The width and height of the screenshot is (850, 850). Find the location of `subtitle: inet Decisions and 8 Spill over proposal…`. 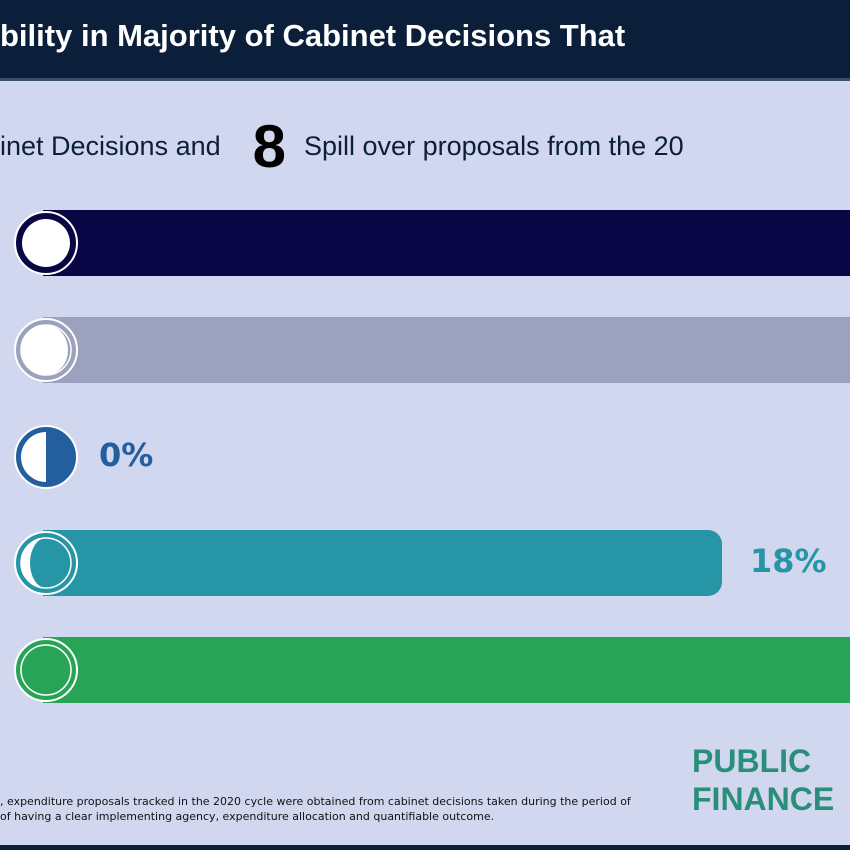

subtitle: inet Decisions and 8 Spill over proposal… is located at coordinates (425, 146).